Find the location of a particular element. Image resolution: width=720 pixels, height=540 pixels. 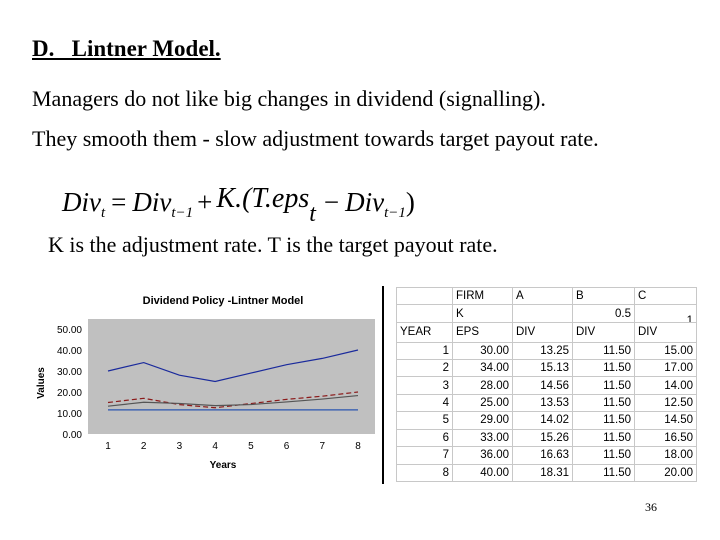

table-row: 7 36.00 16.63 11.50 18.00 is located at coordinates (546, 455).